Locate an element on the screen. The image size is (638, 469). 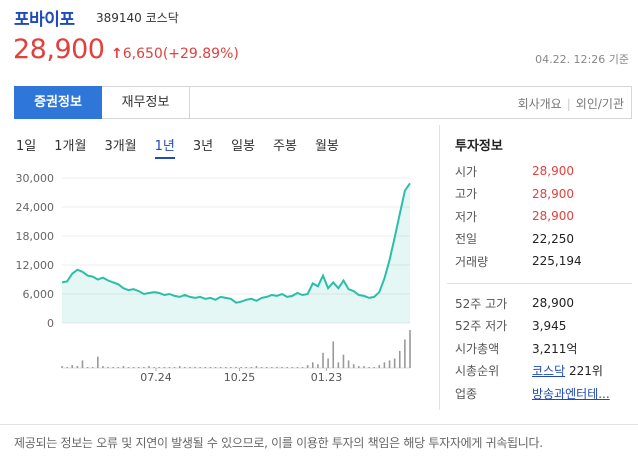
y-tick-label: 0 is located at coordinates (50, 323).